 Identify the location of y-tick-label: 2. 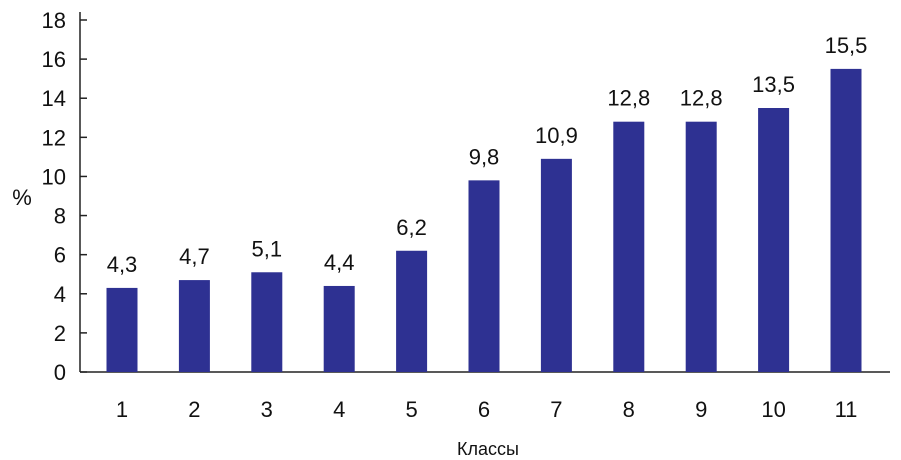
(60, 333).